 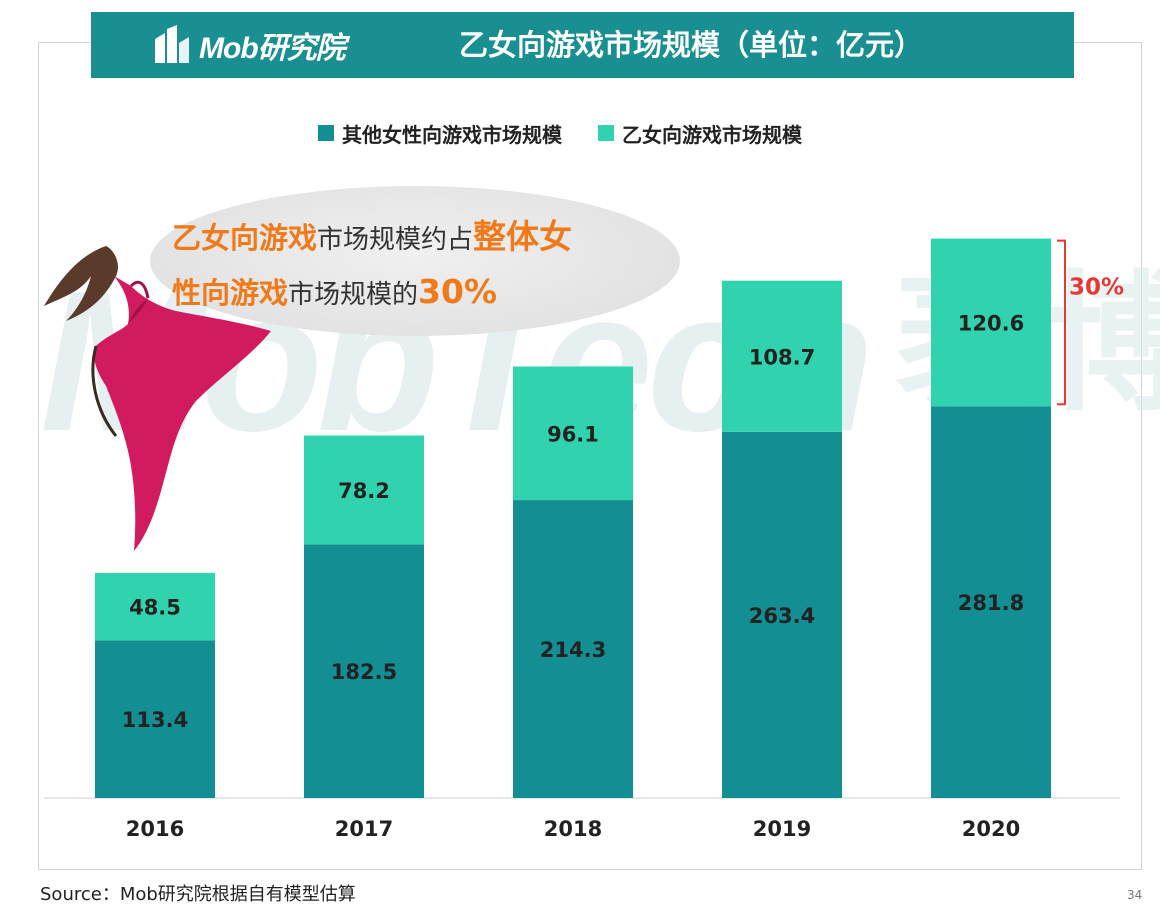 I want to click on bar-otome-2017, so click(x=364, y=490).